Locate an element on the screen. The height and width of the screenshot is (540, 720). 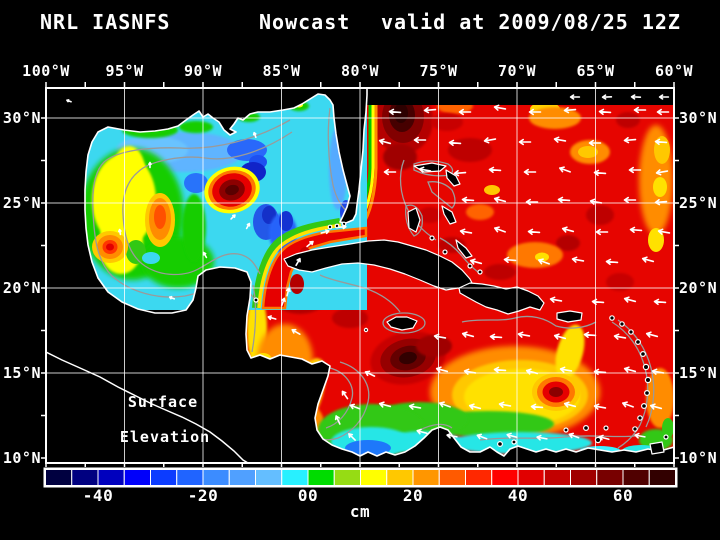
lon-tick-label: 95°W is located at coordinates (124, 71).